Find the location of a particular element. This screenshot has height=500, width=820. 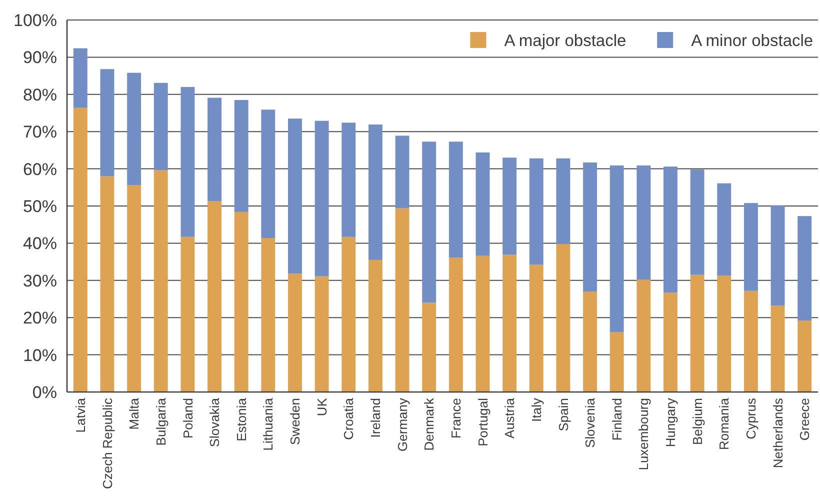

x-tick-label: UK is located at coordinates (322, 407).